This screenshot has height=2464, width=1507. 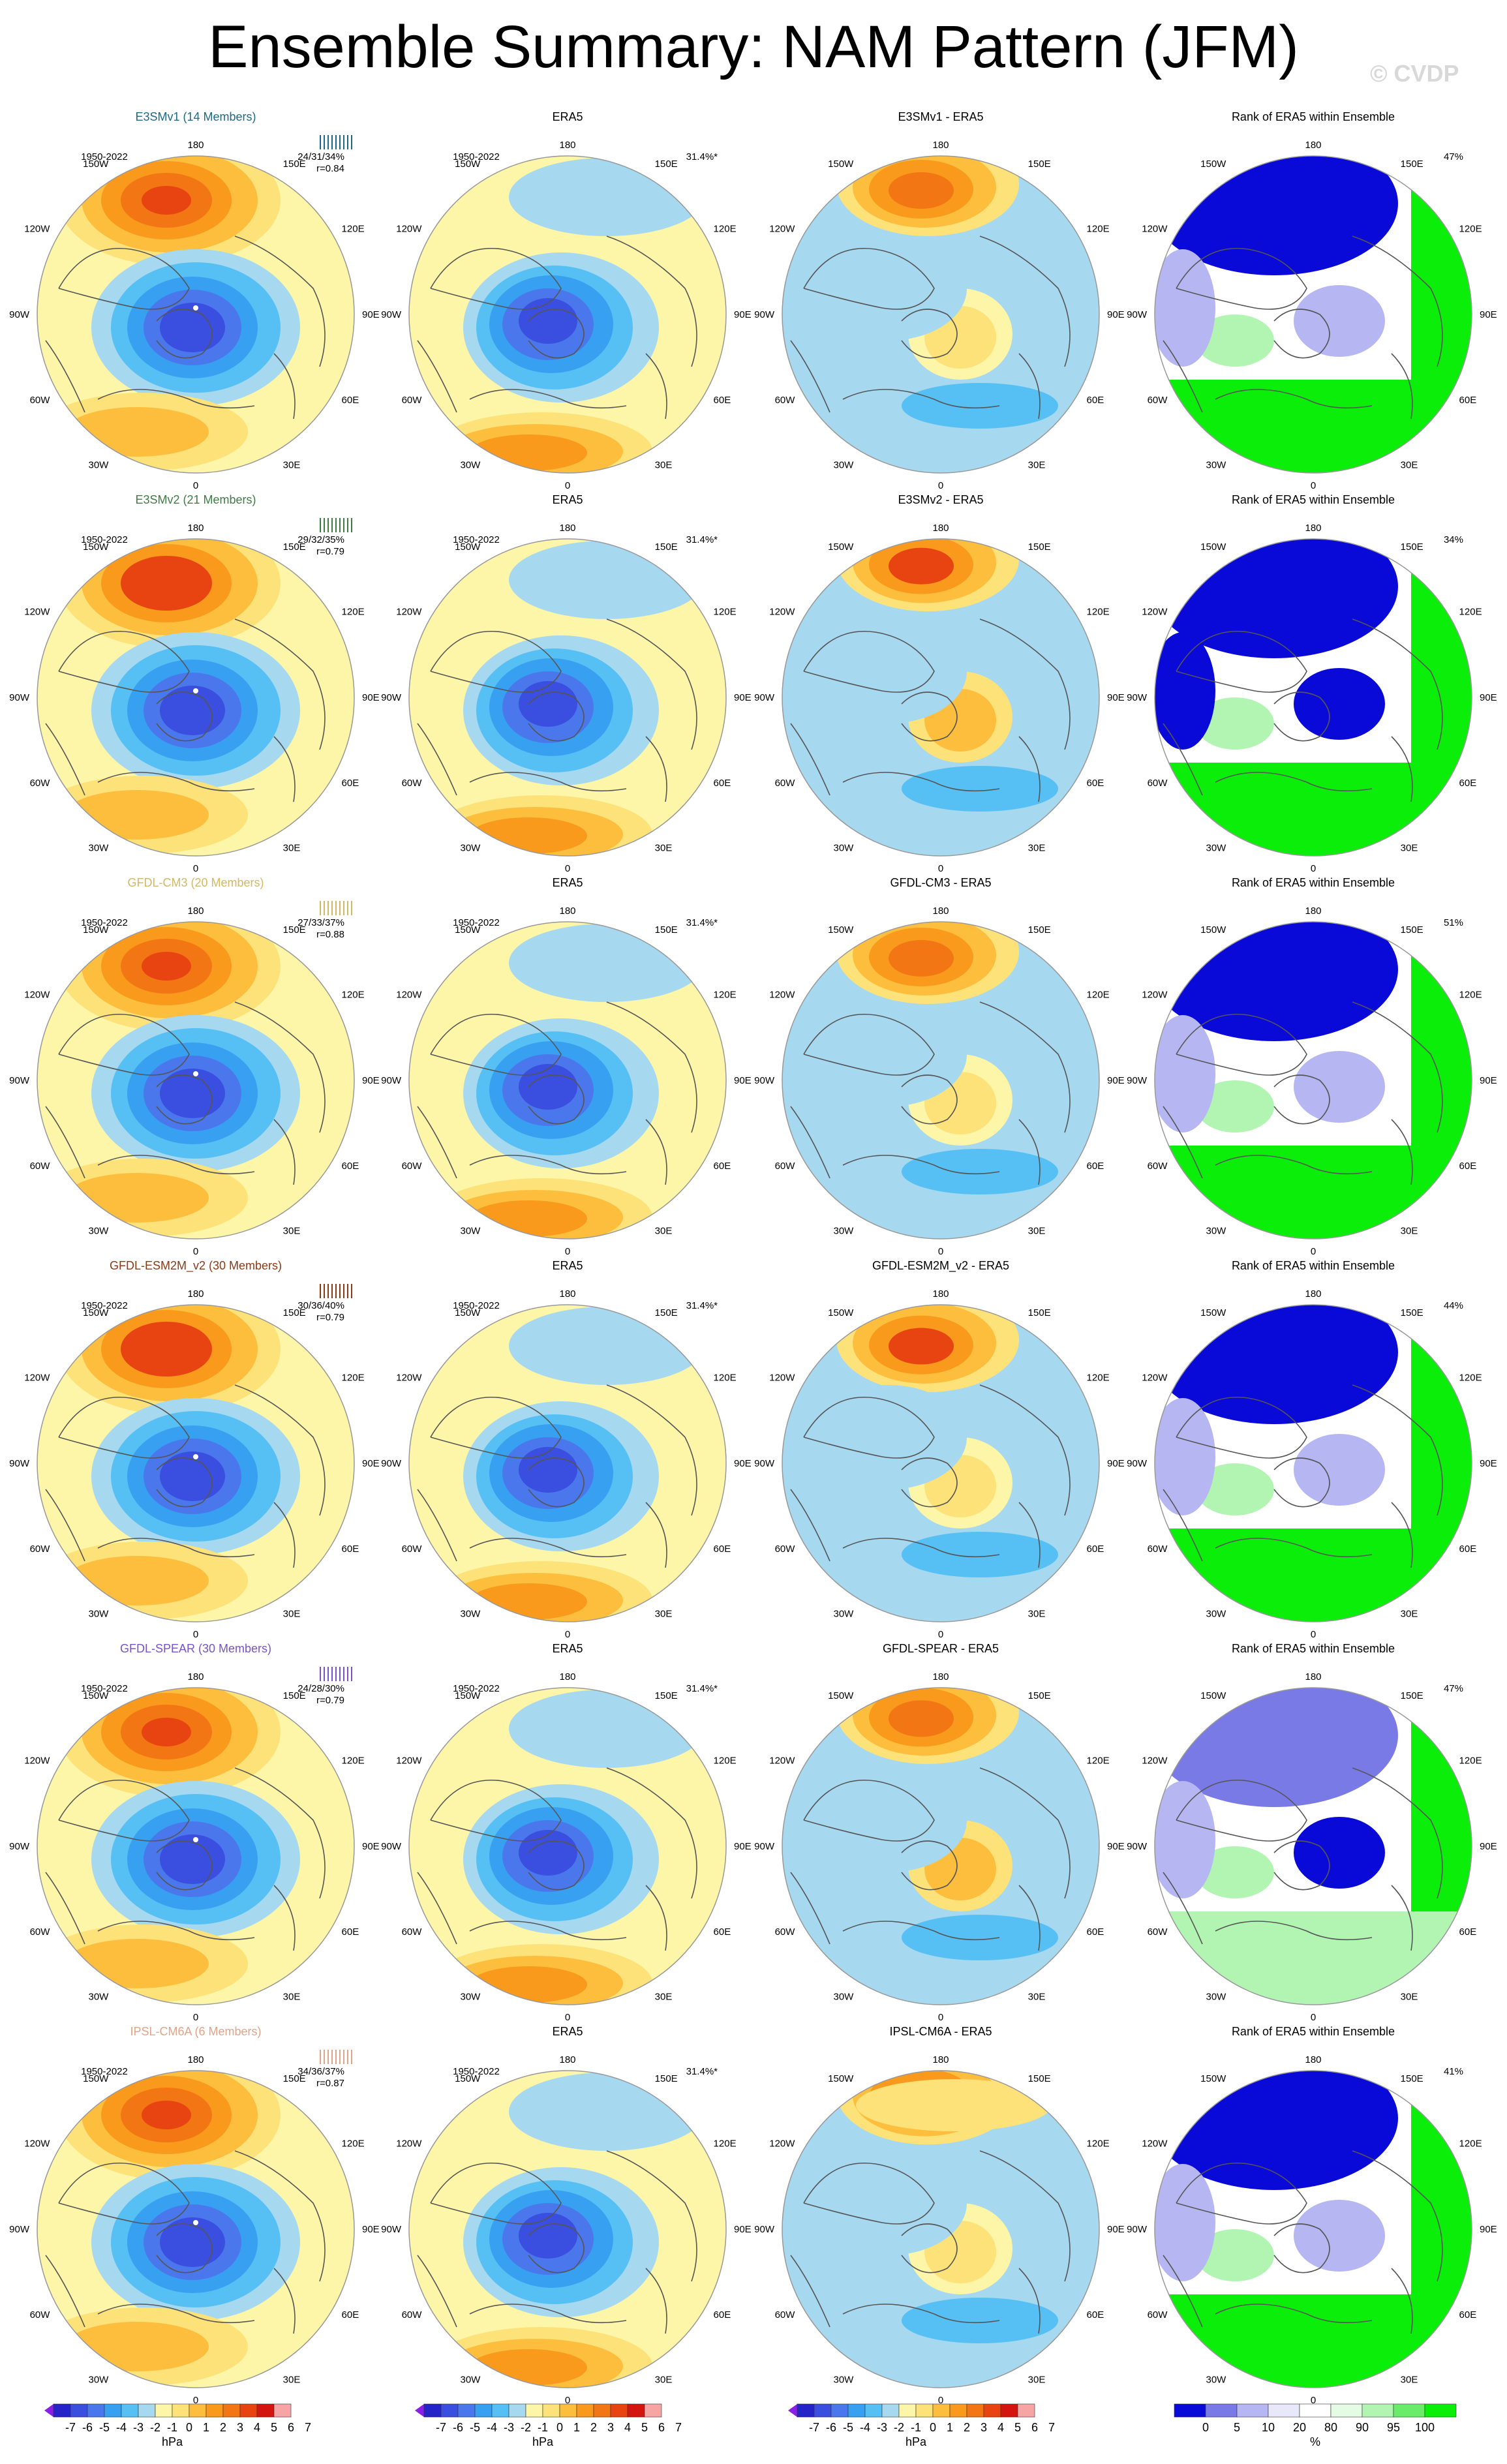 What do you see at coordinates (320, 922) in the screenshot?
I see `variance-stats: 27/33/37%` at bounding box center [320, 922].